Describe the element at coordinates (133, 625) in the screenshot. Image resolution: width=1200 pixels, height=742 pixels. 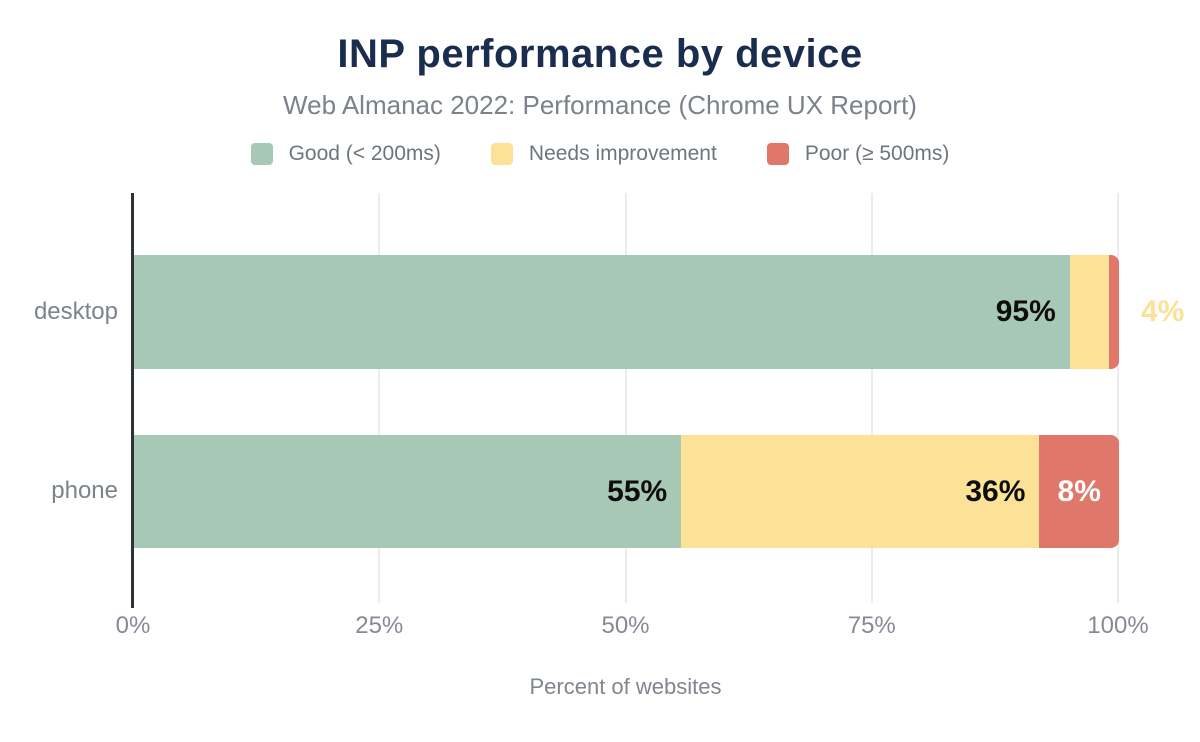
I see `x-tick-label: 0%` at that location.